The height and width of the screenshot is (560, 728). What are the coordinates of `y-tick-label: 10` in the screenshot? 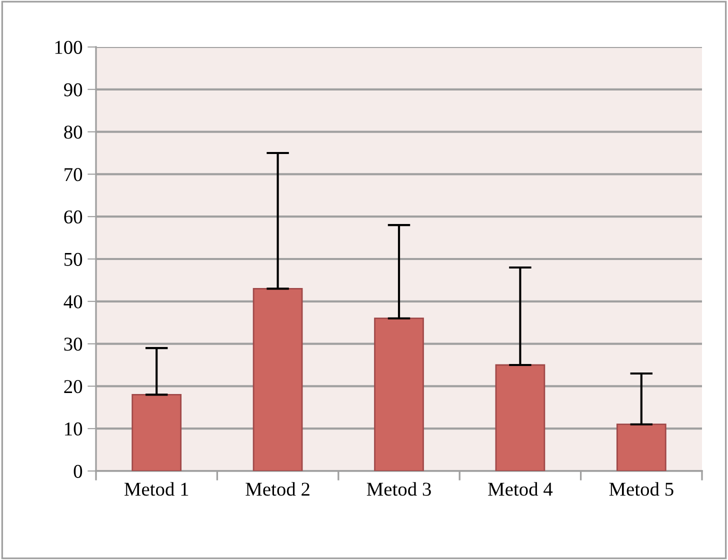 It's located at (73, 429).